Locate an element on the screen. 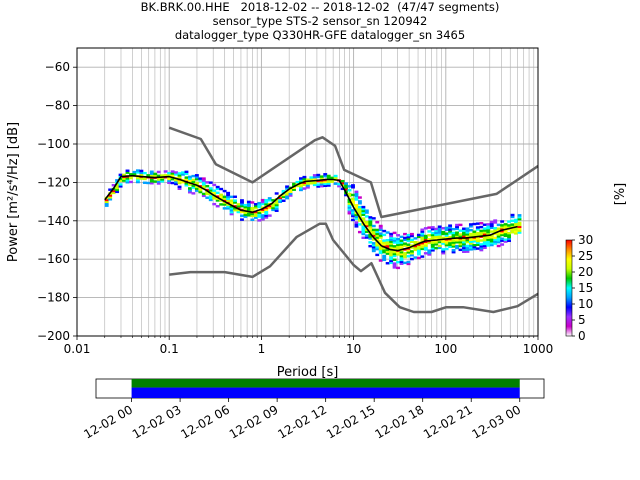  timeline-tick-label: 12-02 21 is located at coordinates (448, 421).